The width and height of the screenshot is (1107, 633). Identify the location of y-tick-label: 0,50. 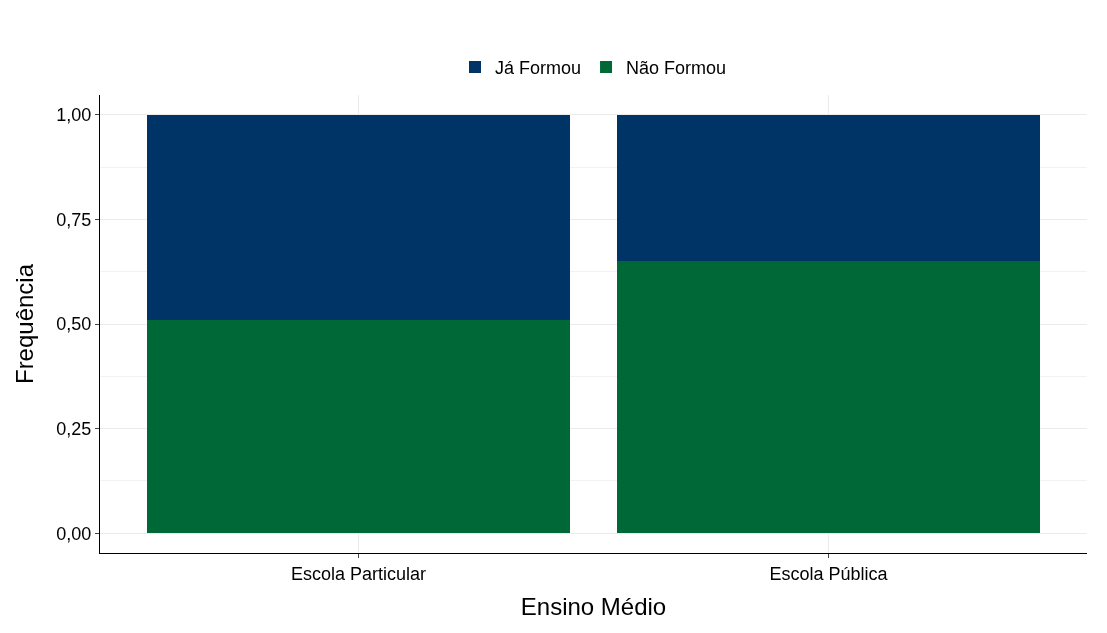
(74, 324).